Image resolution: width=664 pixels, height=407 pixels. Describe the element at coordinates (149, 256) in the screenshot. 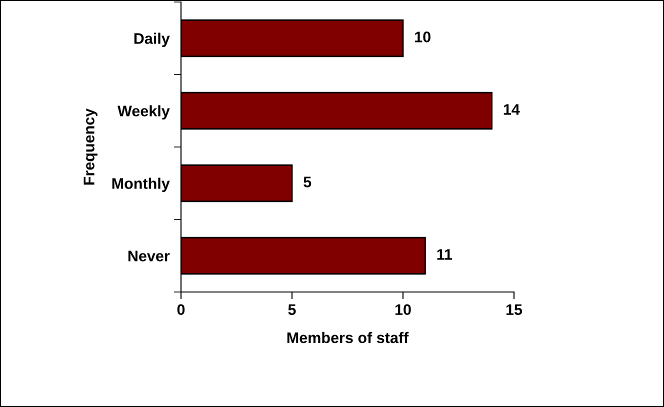

I see `y-tick-label: Never` at that location.